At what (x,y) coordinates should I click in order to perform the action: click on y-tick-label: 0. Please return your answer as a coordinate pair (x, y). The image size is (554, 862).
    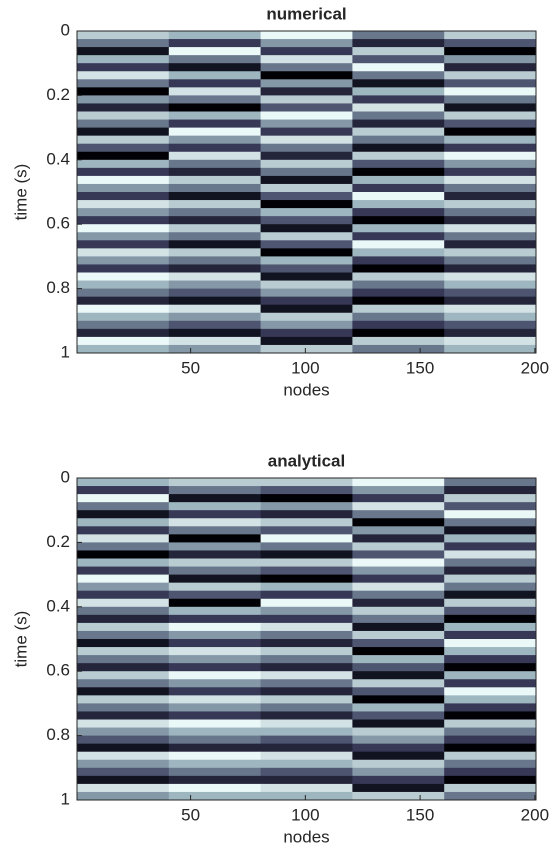
    Looking at the image, I should click on (65, 476).